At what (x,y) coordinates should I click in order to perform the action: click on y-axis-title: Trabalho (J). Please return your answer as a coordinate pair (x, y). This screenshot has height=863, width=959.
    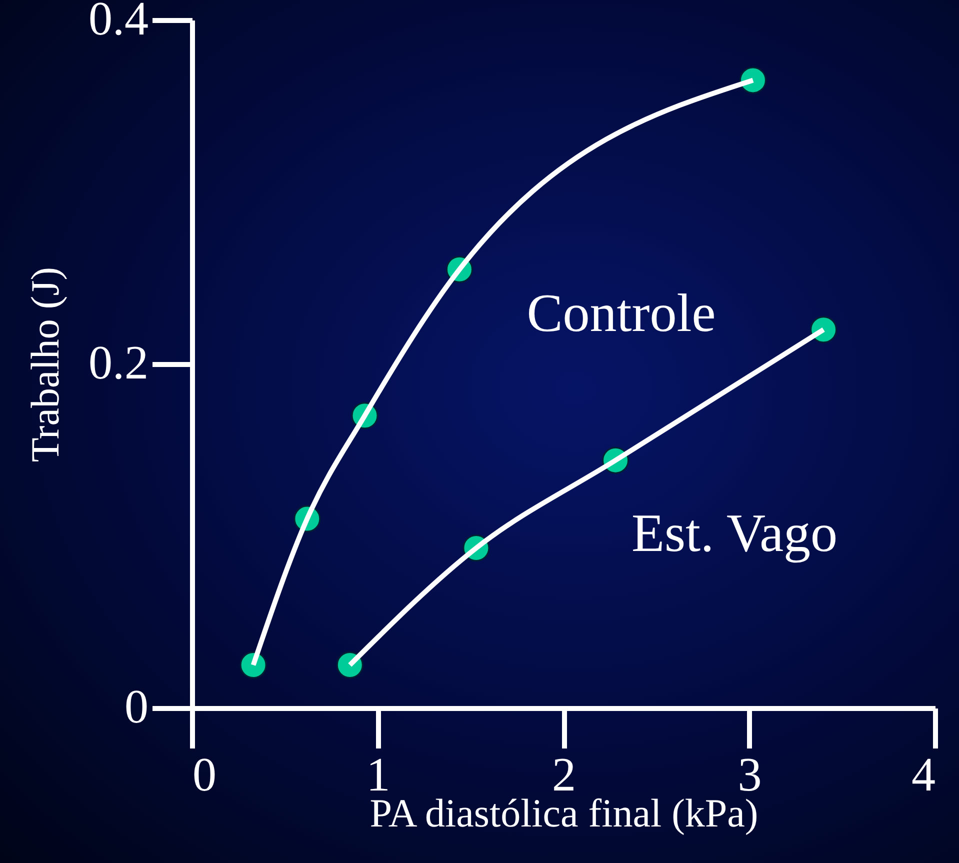
    Looking at the image, I should click on (45, 364).